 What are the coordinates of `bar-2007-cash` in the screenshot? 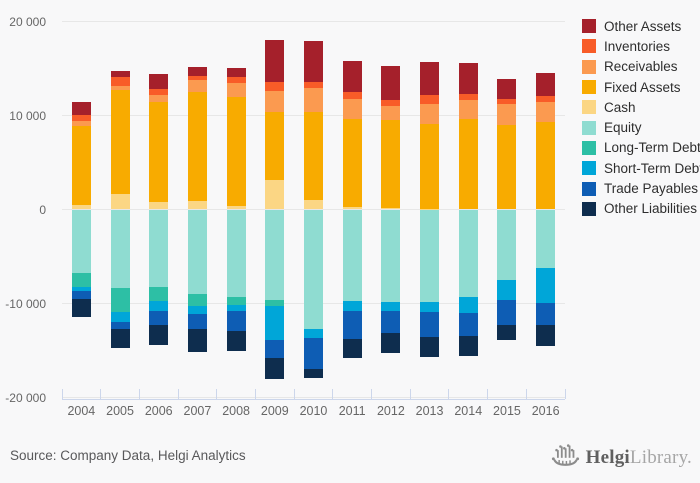 It's located at (197, 205).